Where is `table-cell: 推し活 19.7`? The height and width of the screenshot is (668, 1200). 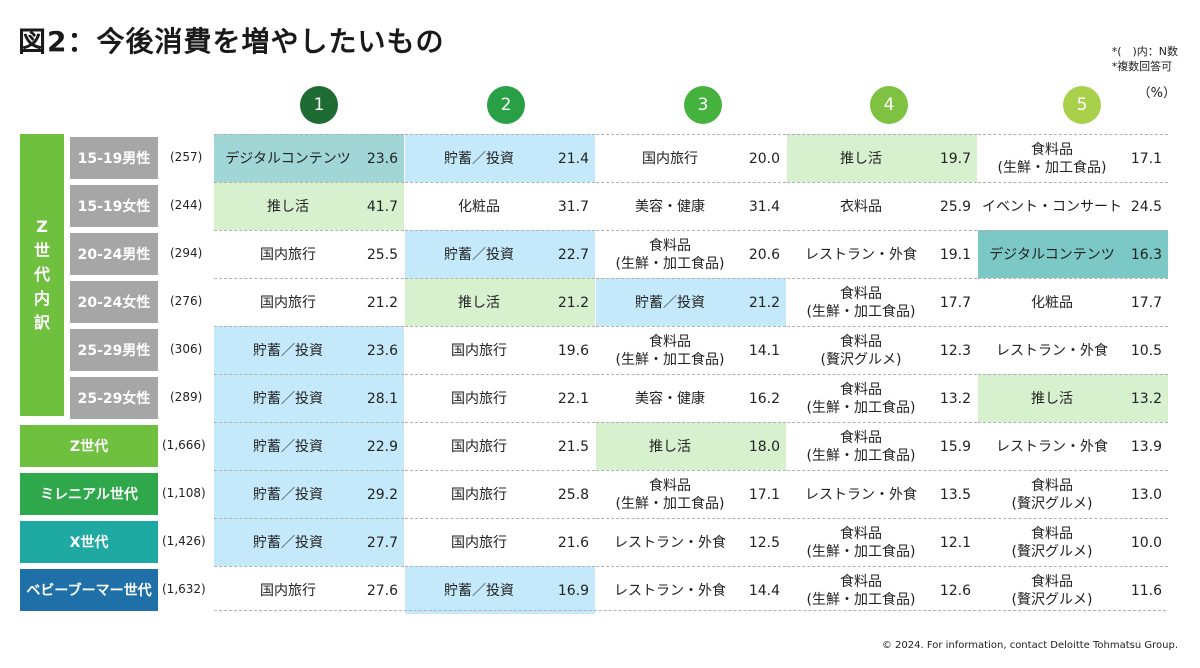 table-cell: 推し活 19.7 is located at coordinates (882, 158).